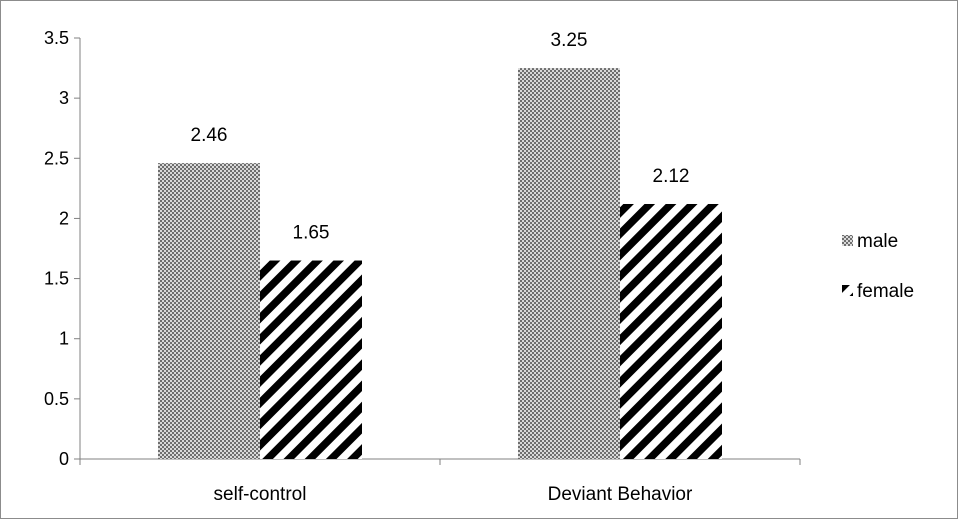  Describe the element at coordinates (56, 399) in the screenshot. I see `y-tick-label: 0.5` at that location.